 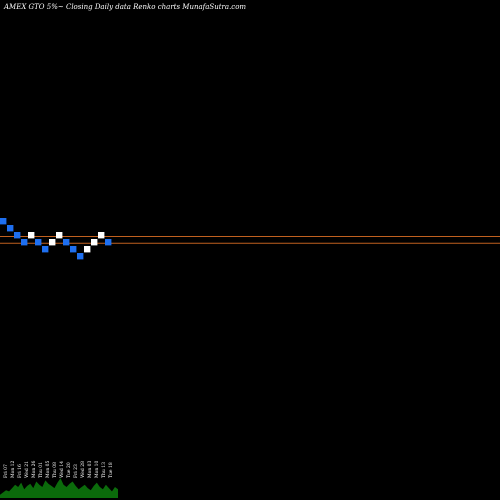 What do you see at coordinates (104, 470) in the screenshot?
I see `date-label-14: Thu 13` at bounding box center [104, 470].